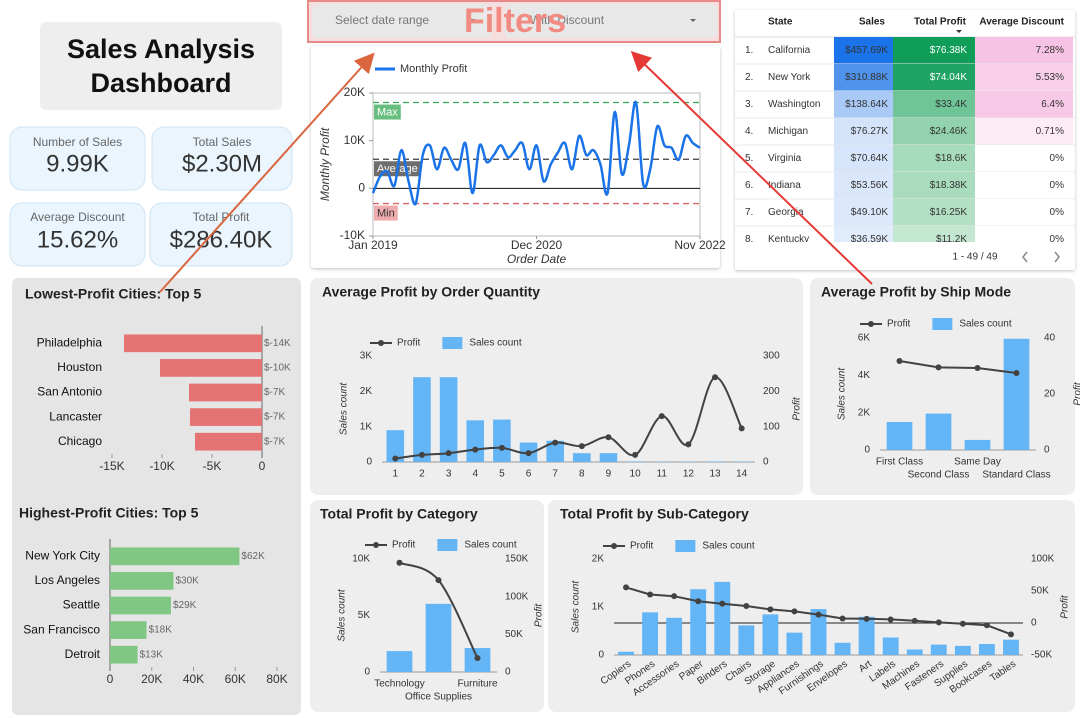 Image resolution: width=1080 pixels, height=718 pixels. I want to click on discount-text: With Discount, so click(567, 20).